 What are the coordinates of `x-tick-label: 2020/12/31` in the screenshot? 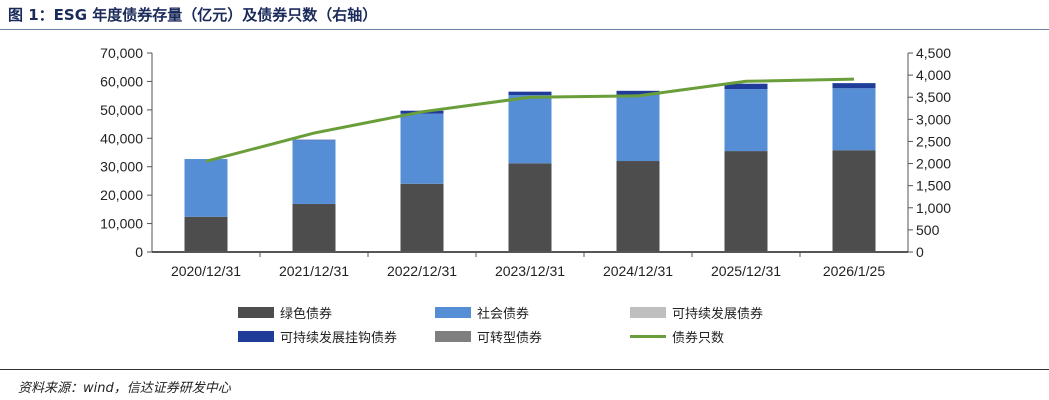 It's located at (206, 271).